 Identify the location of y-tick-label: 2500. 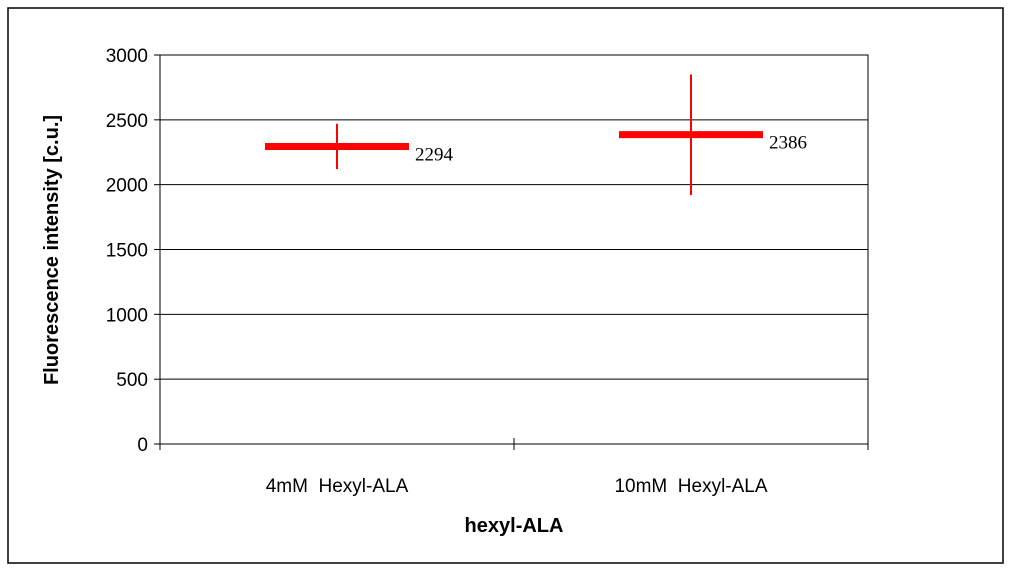
(127, 121).